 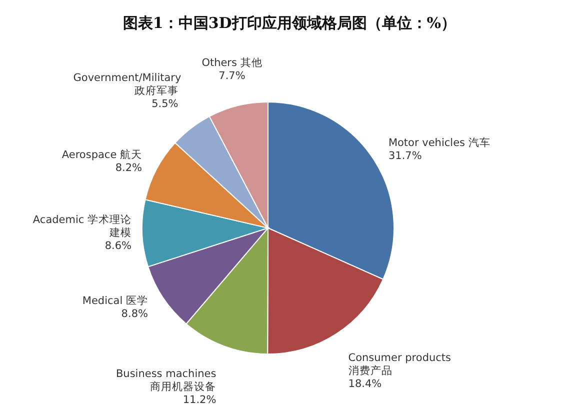 What do you see at coordinates (365, 384) in the screenshot?
I see `data-label: 18.4%` at bounding box center [365, 384].